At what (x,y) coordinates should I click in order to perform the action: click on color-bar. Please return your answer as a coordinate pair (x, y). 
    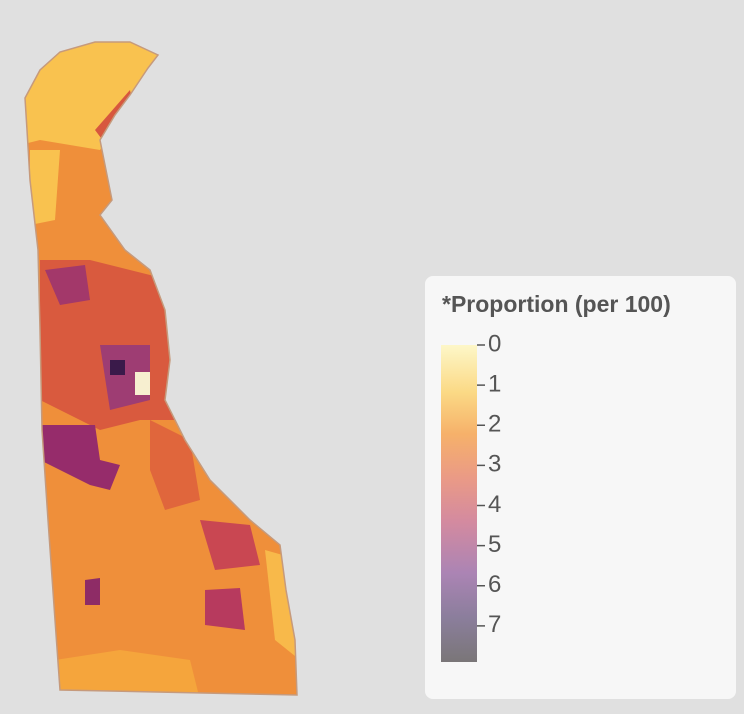
    Looking at the image, I should click on (459, 503).